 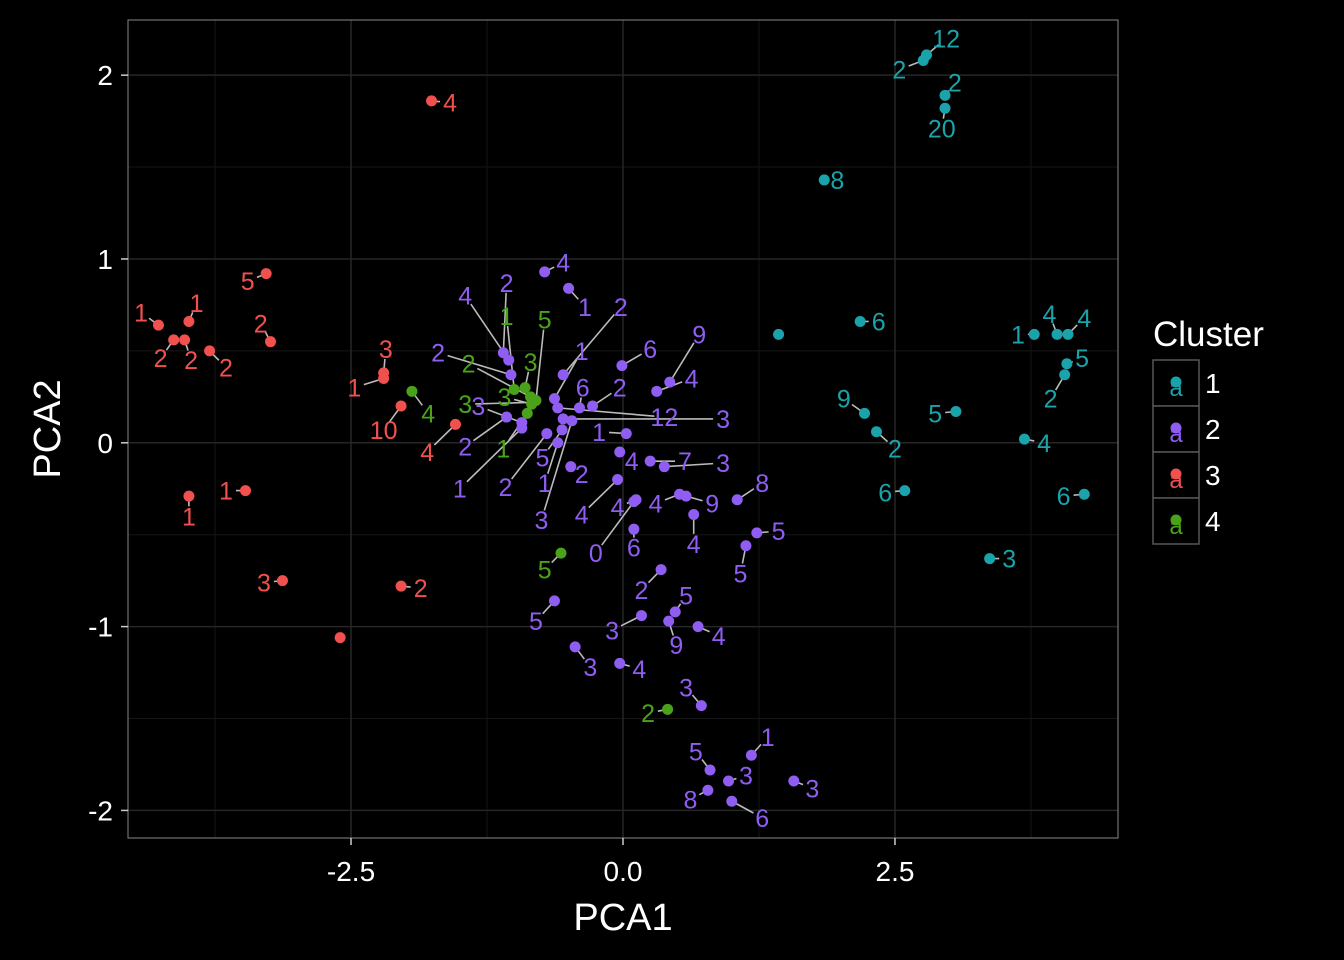 What do you see at coordinates (779, 532) in the screenshot?
I see `point-label: 5` at bounding box center [779, 532].